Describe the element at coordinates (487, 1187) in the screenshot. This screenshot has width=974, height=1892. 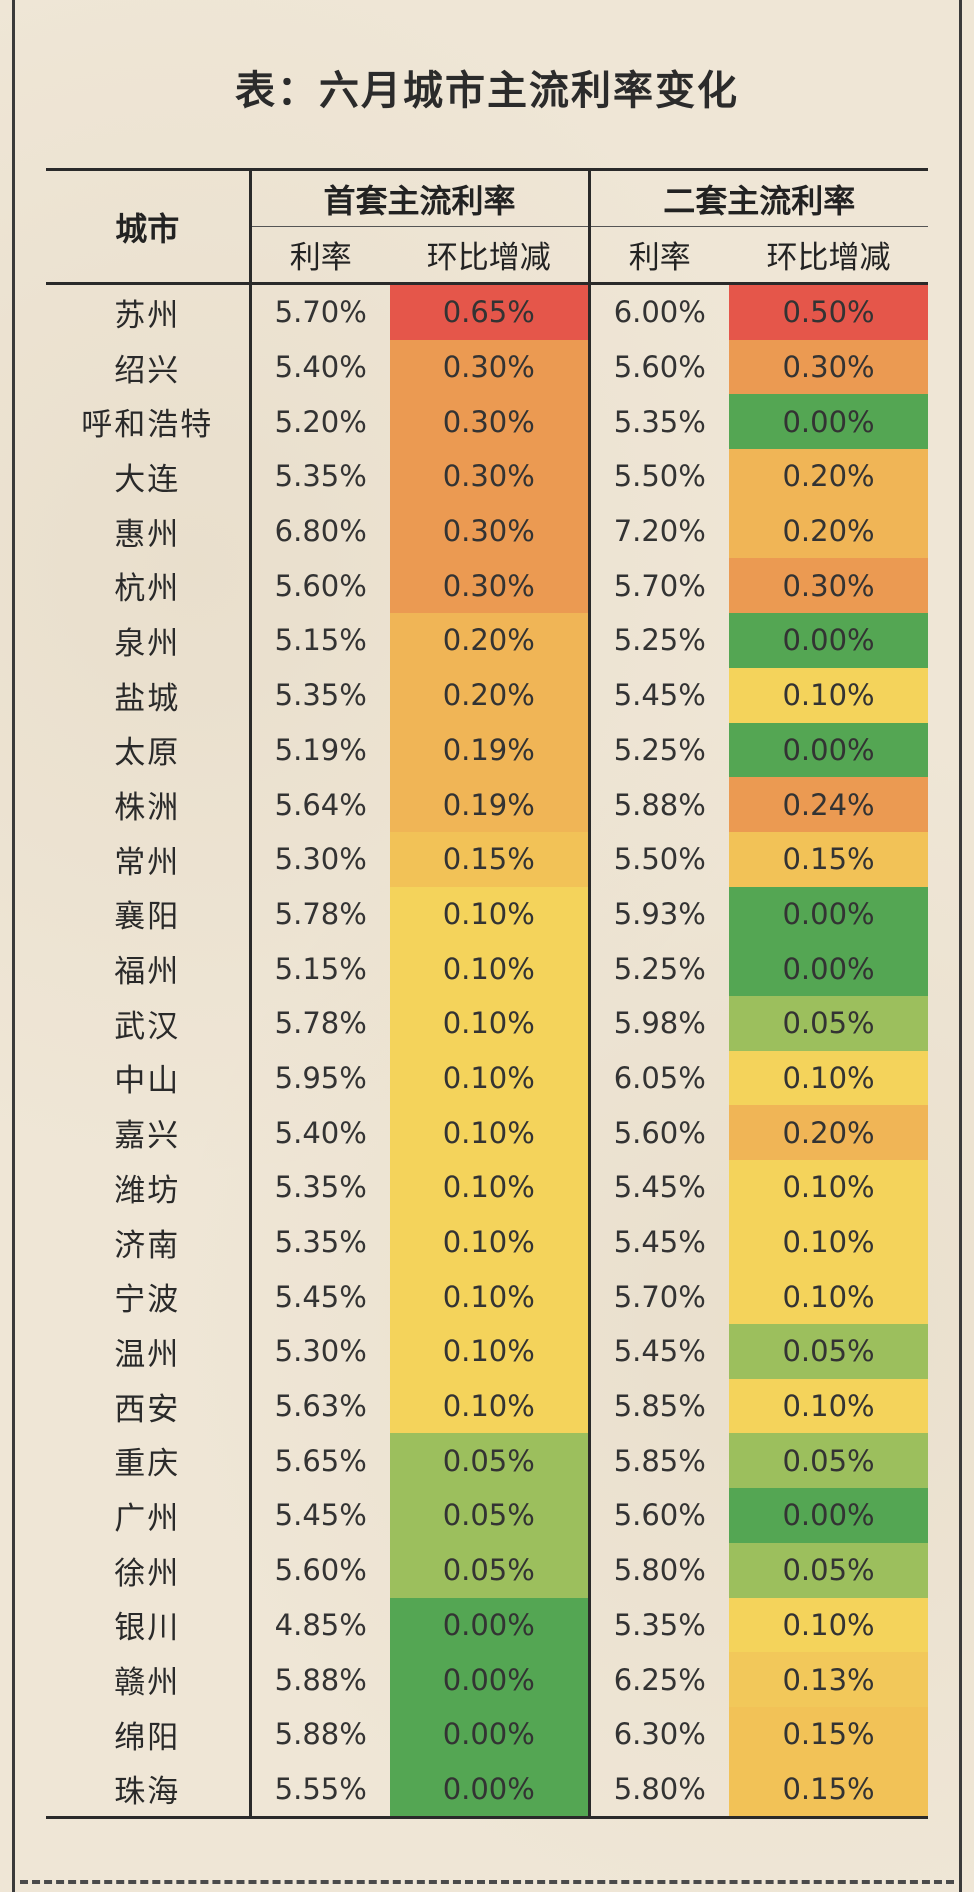
I see `table-row: 潍坊 5.35% 0.10% 5.45% 0.10%` at that location.